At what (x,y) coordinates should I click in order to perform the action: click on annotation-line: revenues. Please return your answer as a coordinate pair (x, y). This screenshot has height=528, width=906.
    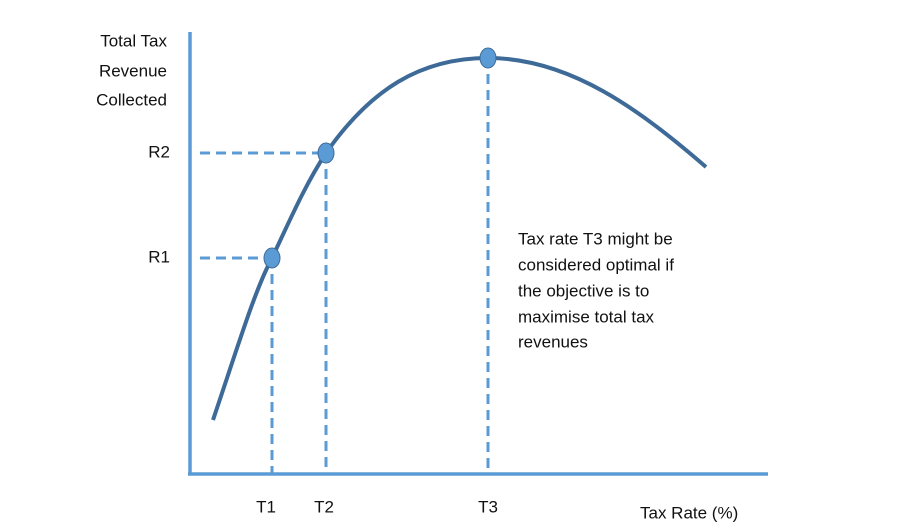
    Looking at the image, I should click on (553, 341).